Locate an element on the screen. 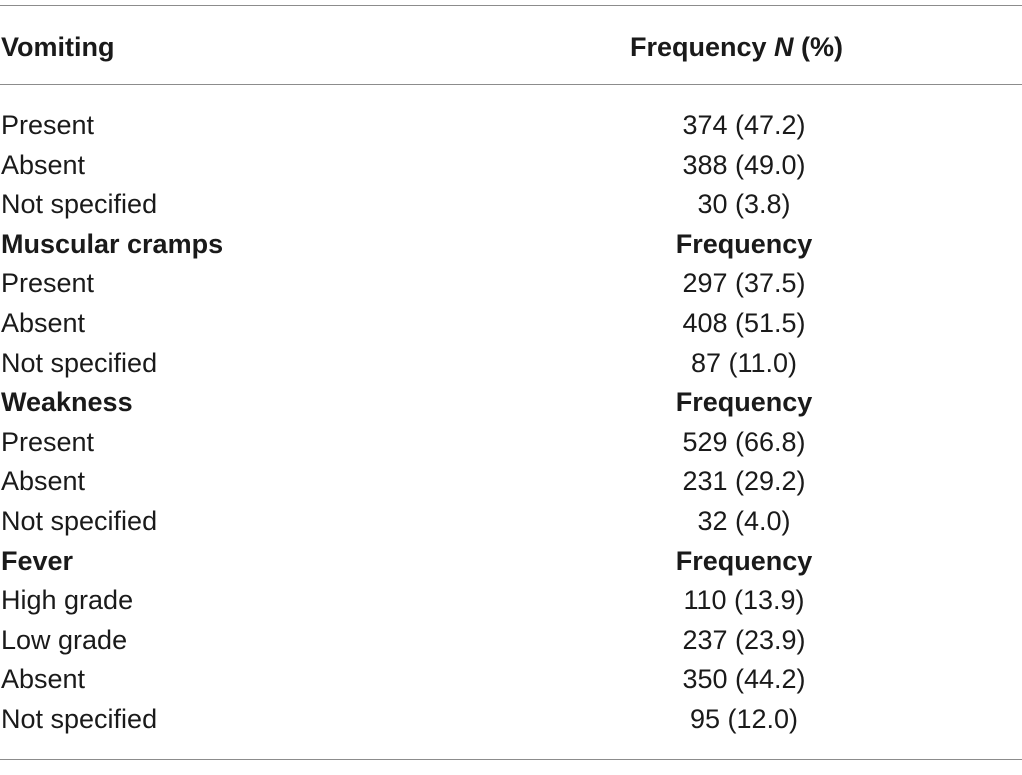 Image resolution: width=1022 pixels, height=775 pixels. table-header-rule is located at coordinates (511, 84).